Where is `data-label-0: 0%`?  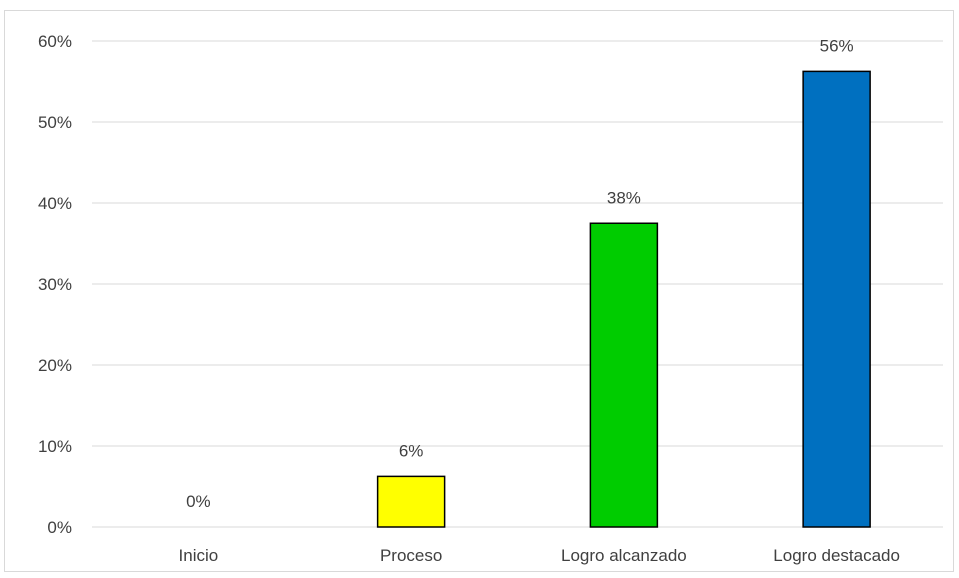 data-label-0: 0% is located at coordinates (198, 501).